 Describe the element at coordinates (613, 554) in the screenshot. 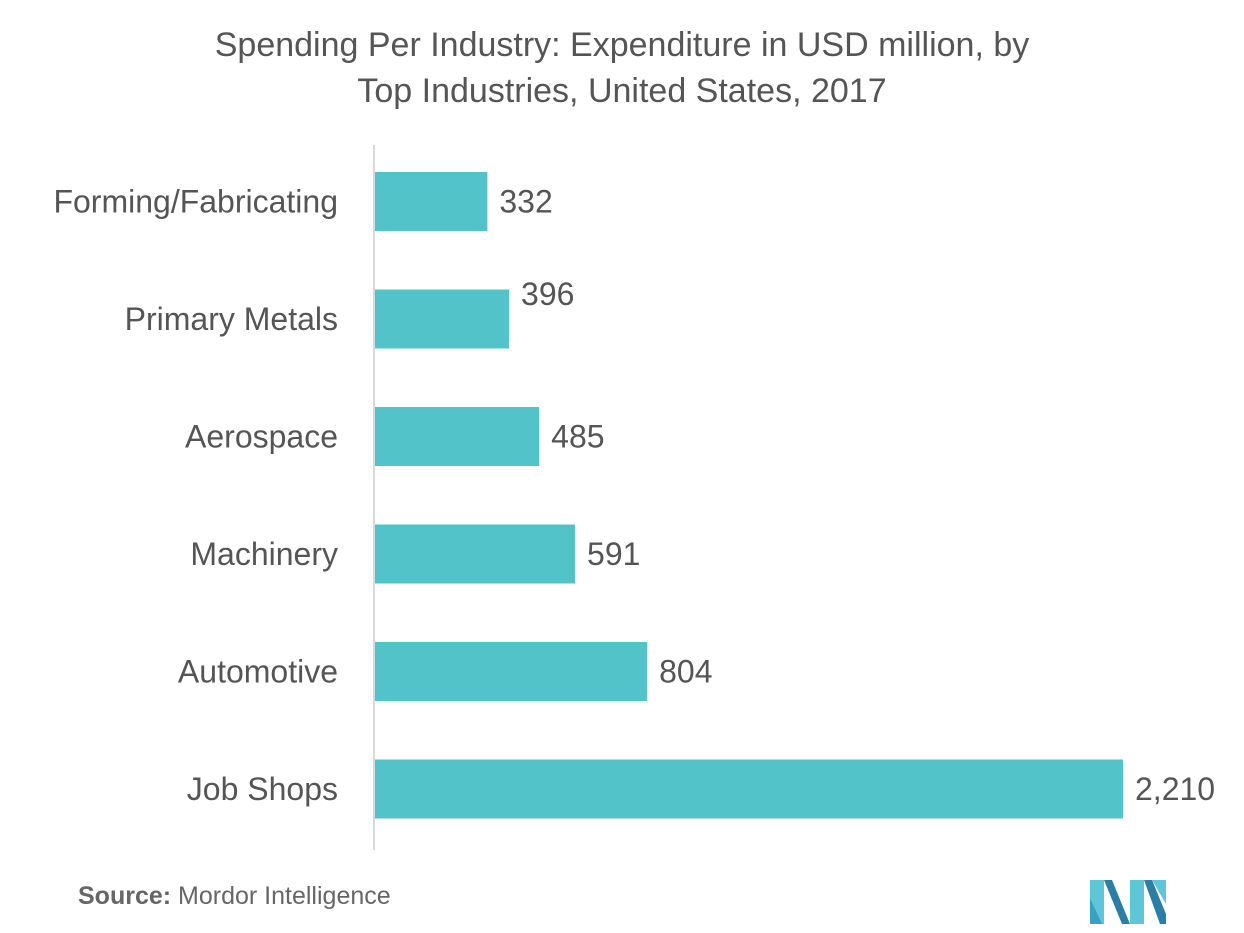

I see `value-label-machinery: 591` at that location.